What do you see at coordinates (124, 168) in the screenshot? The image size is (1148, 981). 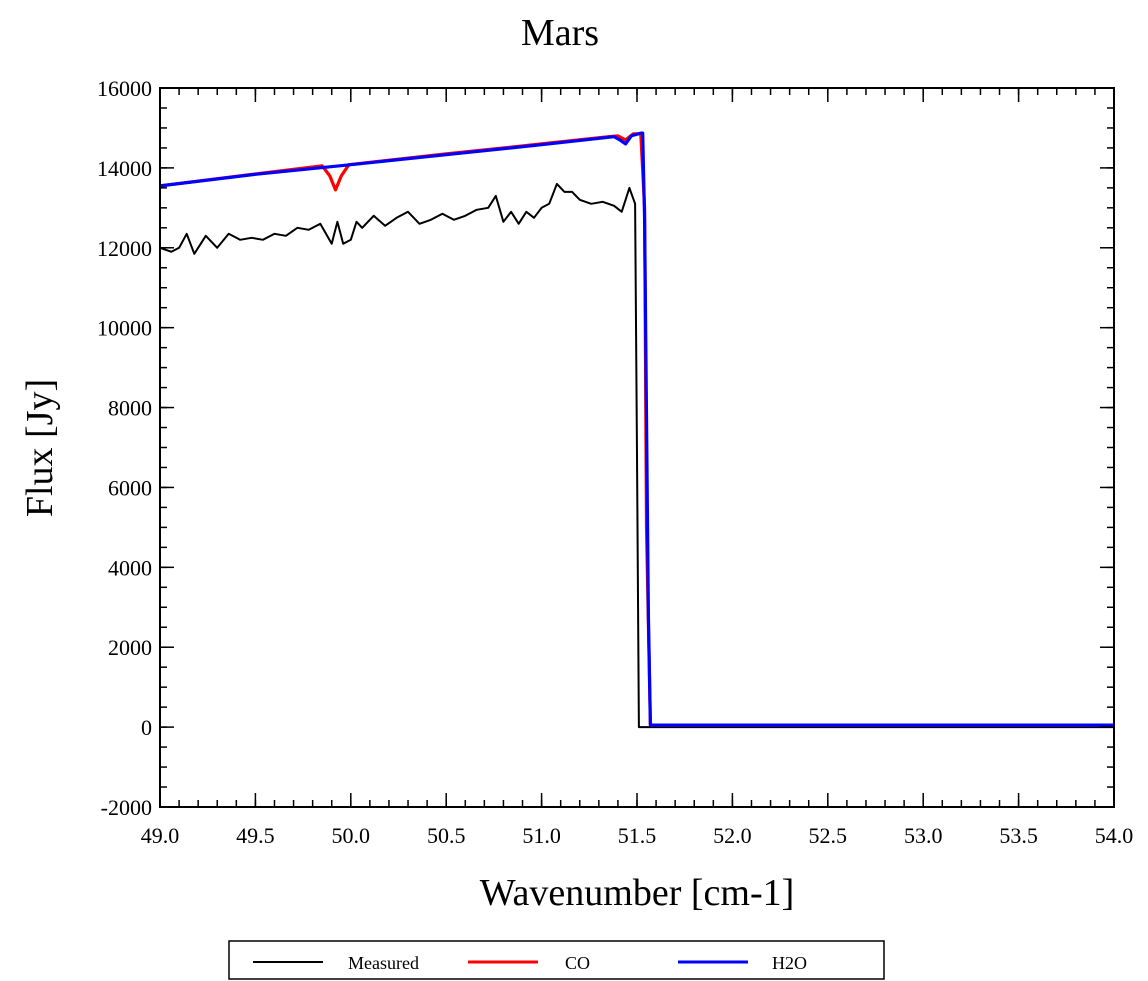 I see `y-tick-label: 14000` at bounding box center [124, 168].